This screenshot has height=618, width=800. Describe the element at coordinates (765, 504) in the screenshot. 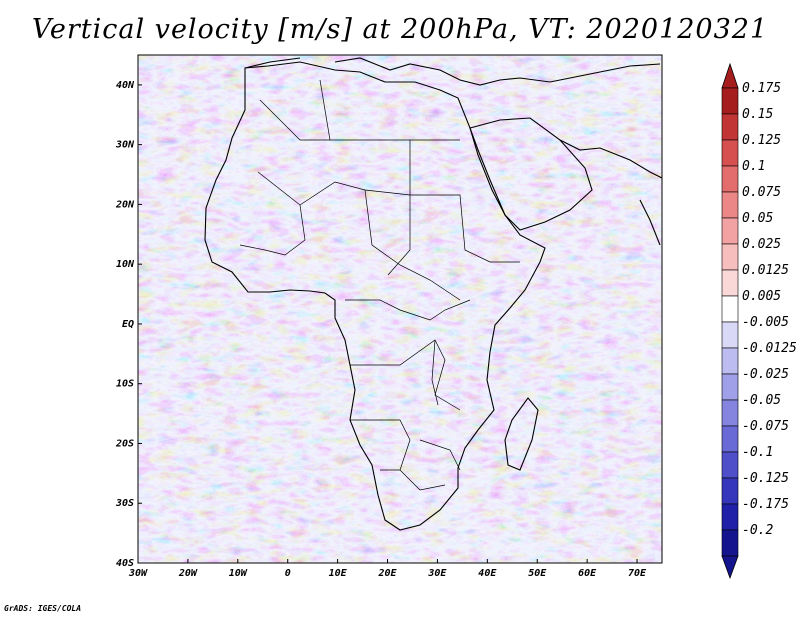

I see `colorbar-label: -0.175` at that location.